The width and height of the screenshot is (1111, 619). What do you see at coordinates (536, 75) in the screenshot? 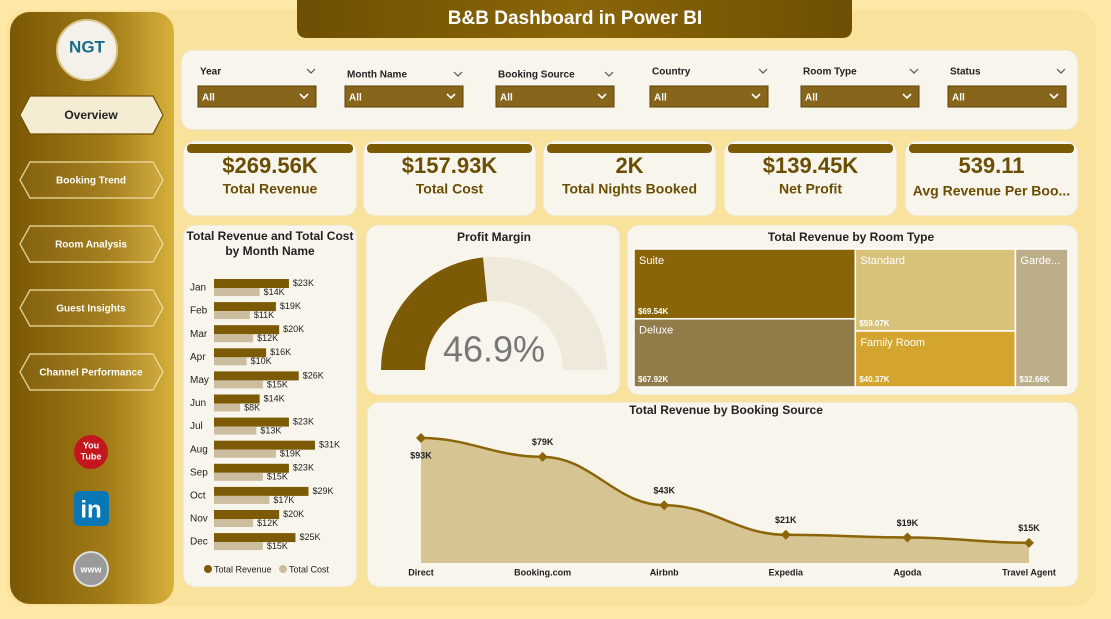
I see `filter-label: Booking Source` at bounding box center [536, 75].